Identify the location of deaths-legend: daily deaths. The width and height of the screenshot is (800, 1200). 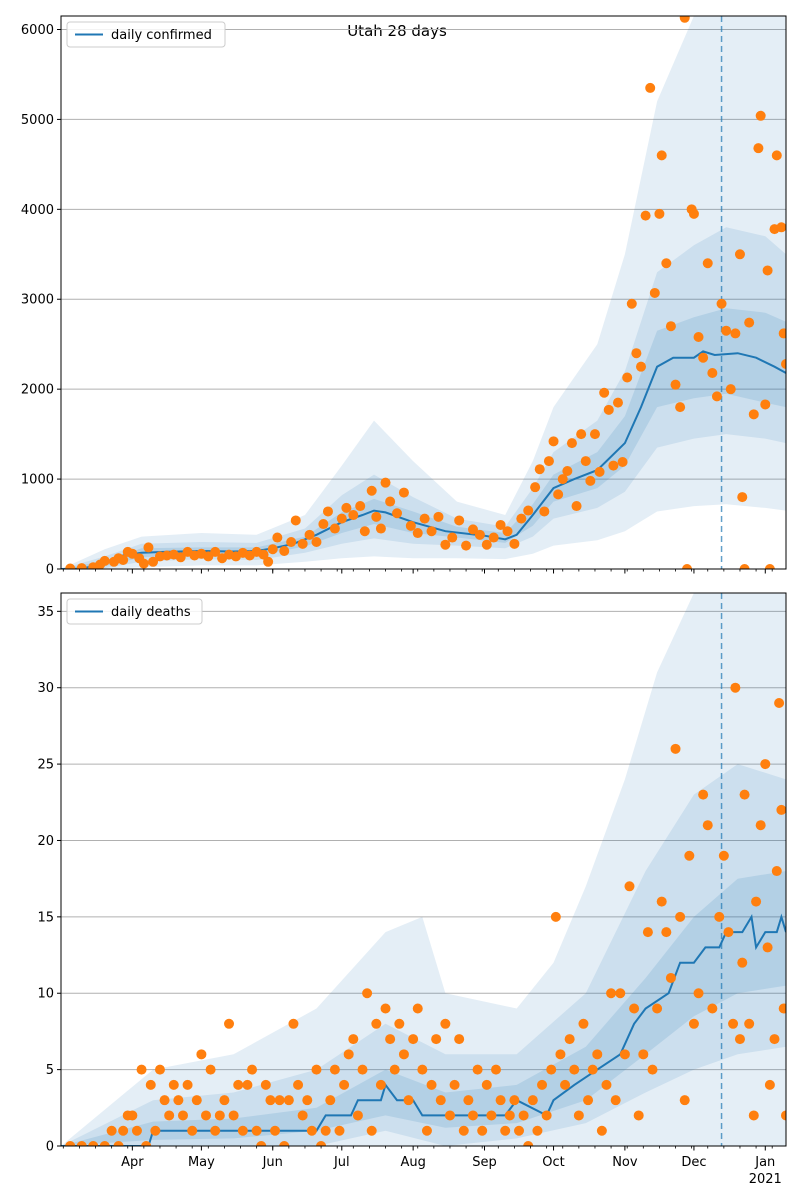
(134, 611).